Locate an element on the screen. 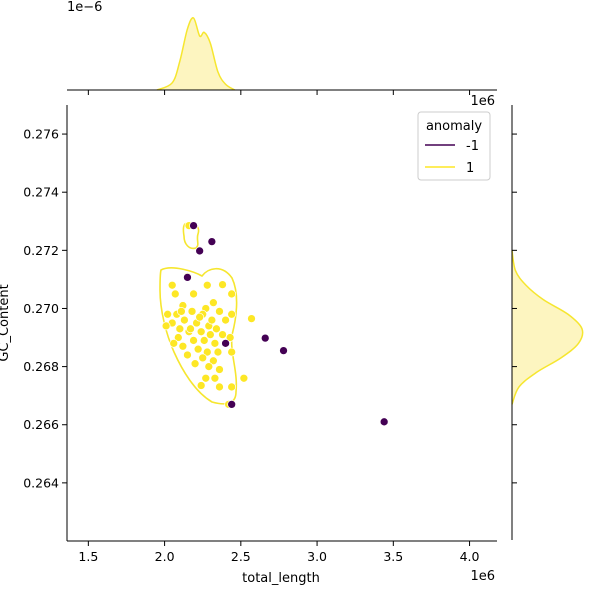 The image size is (600, 600). y-tick-label: 0.266 is located at coordinates (41, 424).